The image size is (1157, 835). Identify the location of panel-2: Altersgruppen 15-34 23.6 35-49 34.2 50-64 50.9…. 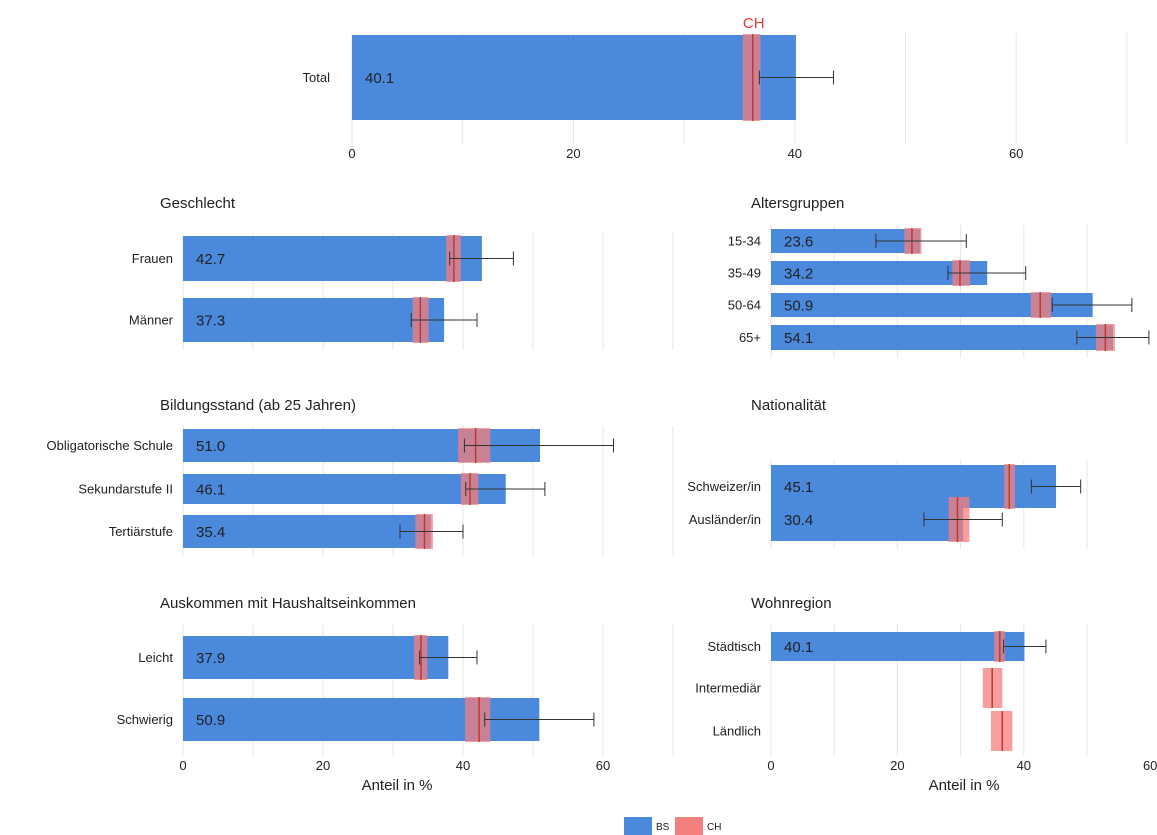
(939, 276).